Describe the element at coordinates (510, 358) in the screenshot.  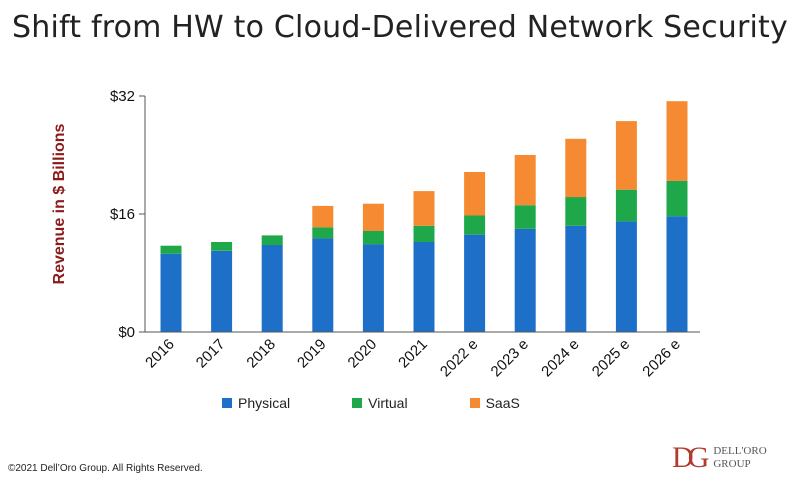
I see `x-tick-label: 2023 e` at that location.